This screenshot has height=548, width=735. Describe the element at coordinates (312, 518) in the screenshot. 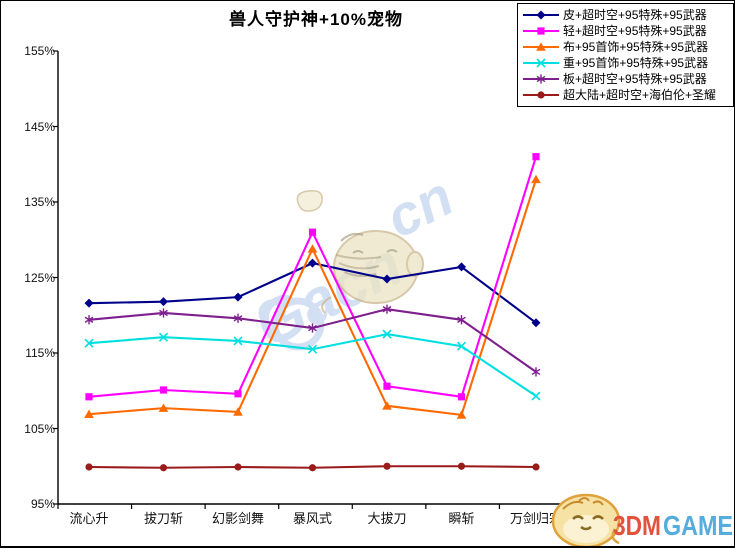

I see `x-category-label: 暴风式` at that location.